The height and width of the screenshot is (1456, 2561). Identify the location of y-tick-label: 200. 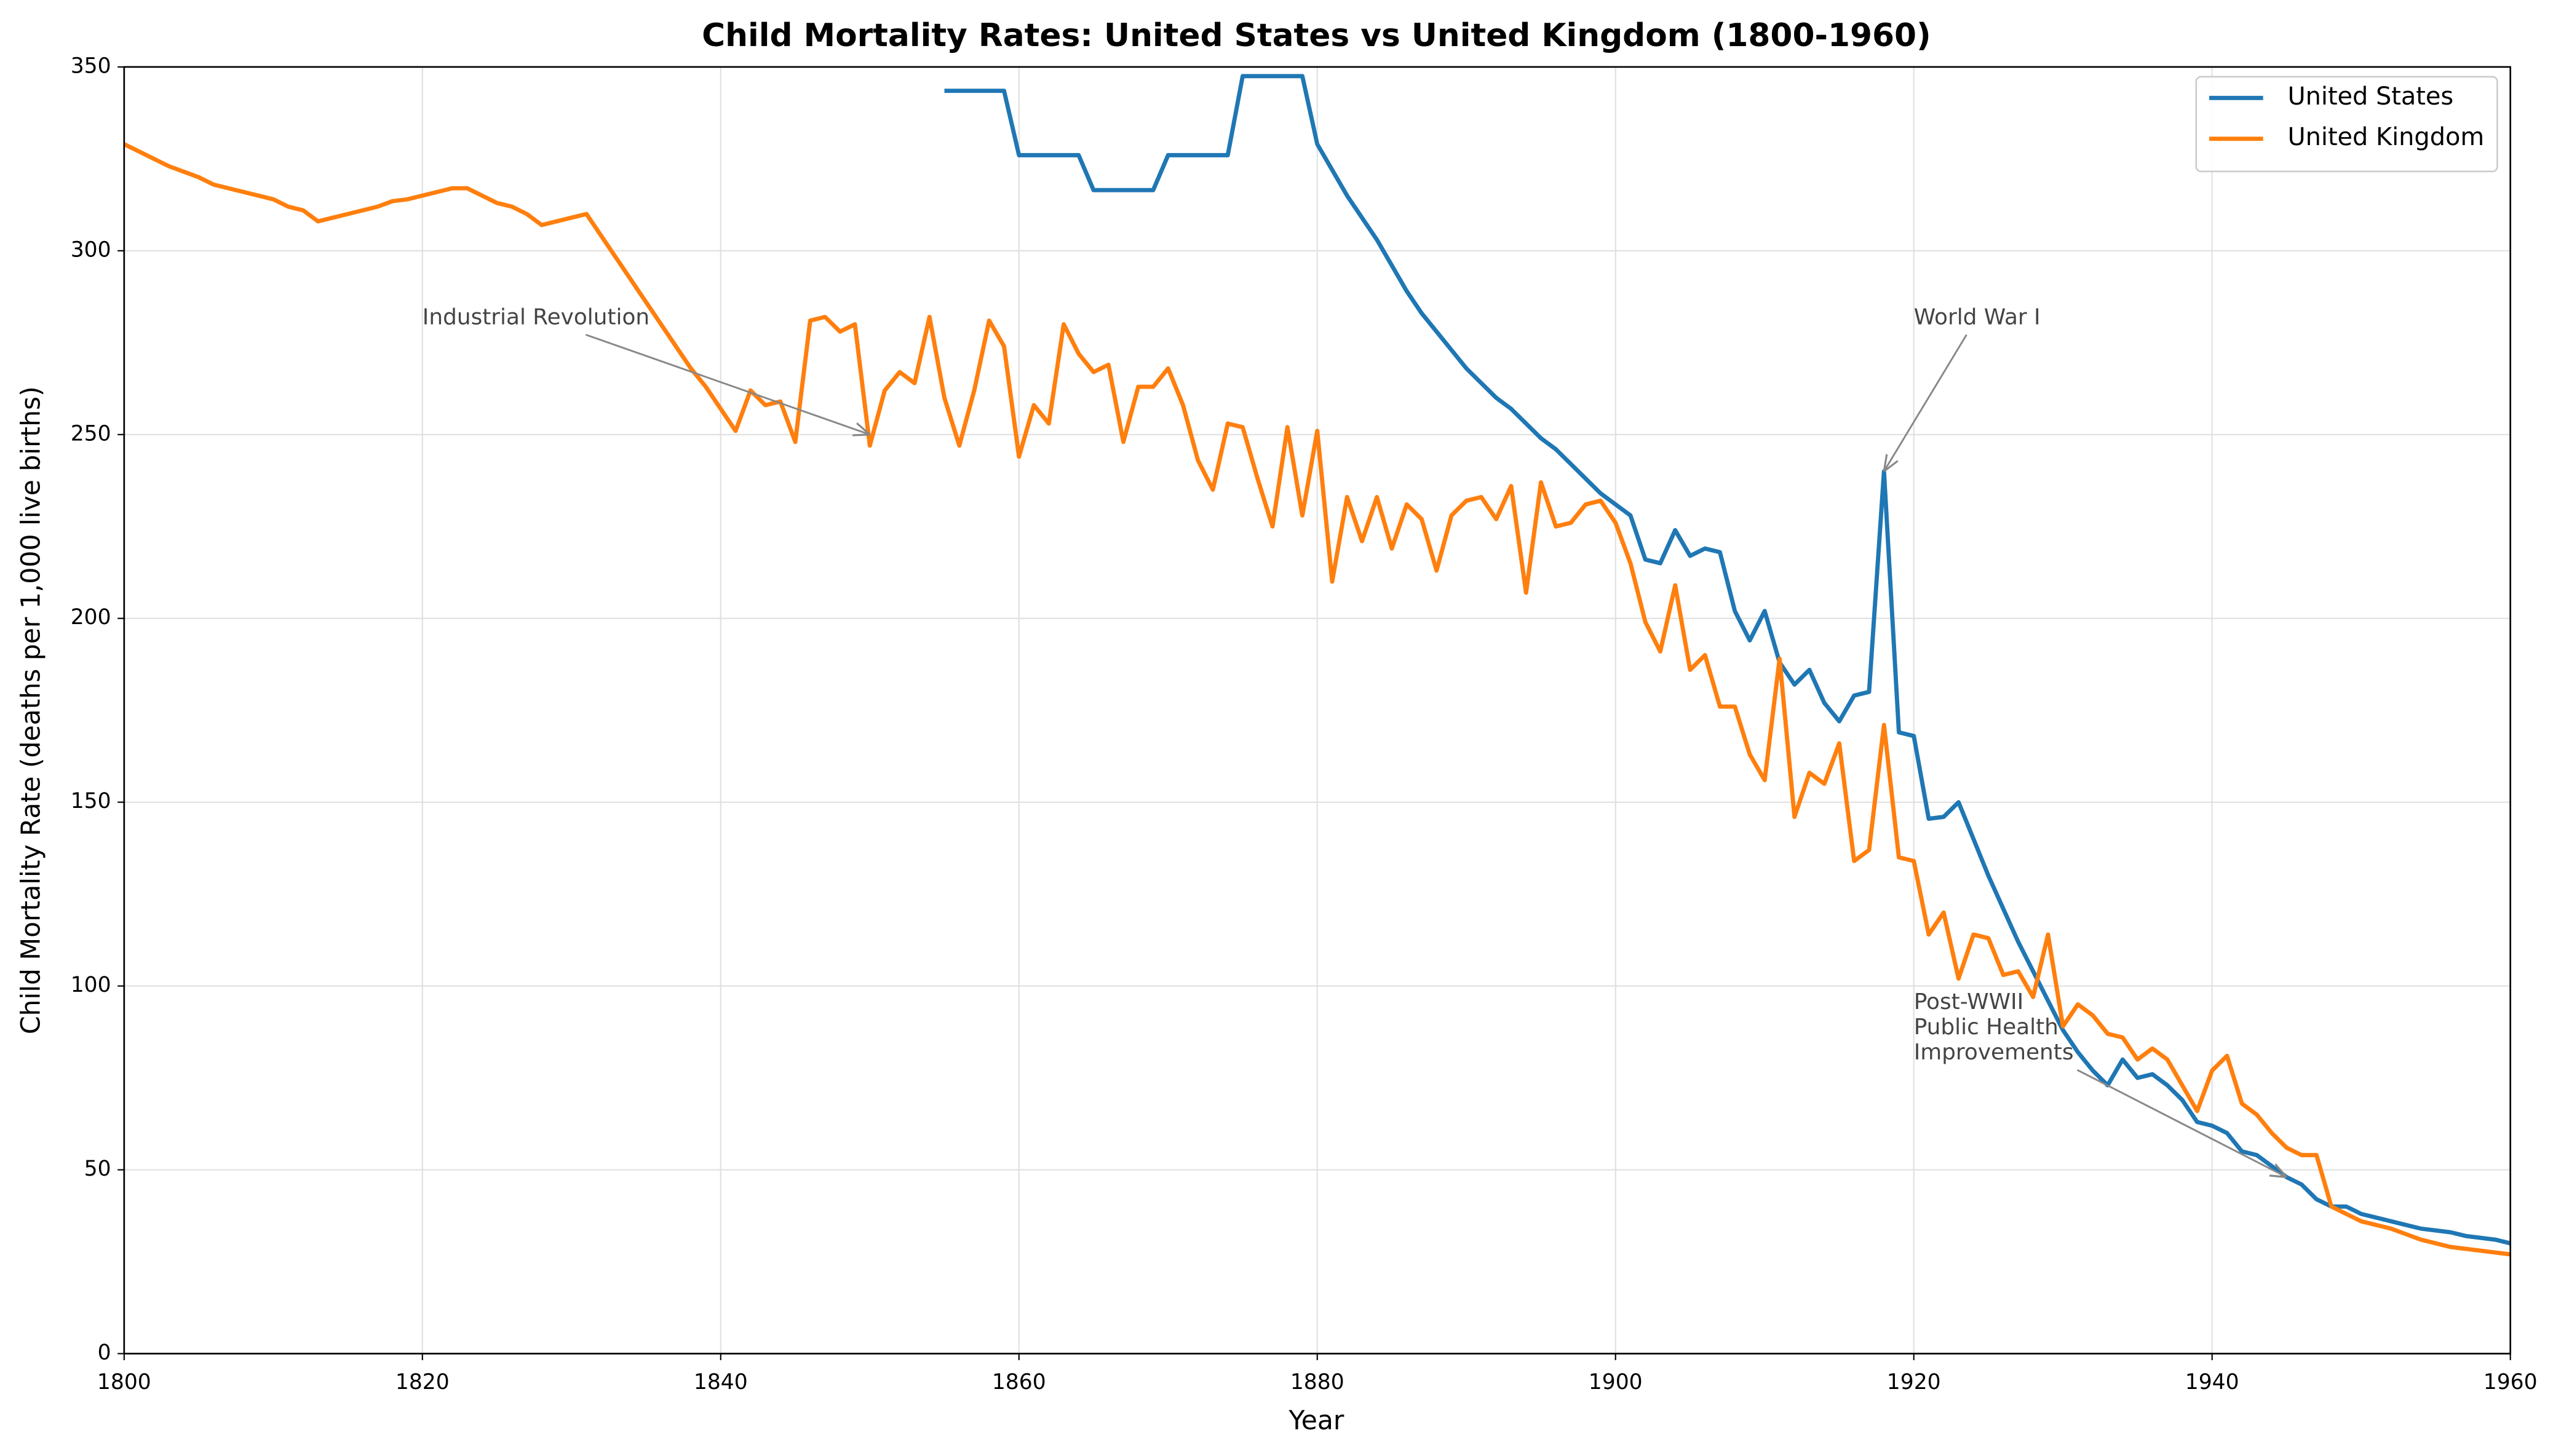
(91, 618).